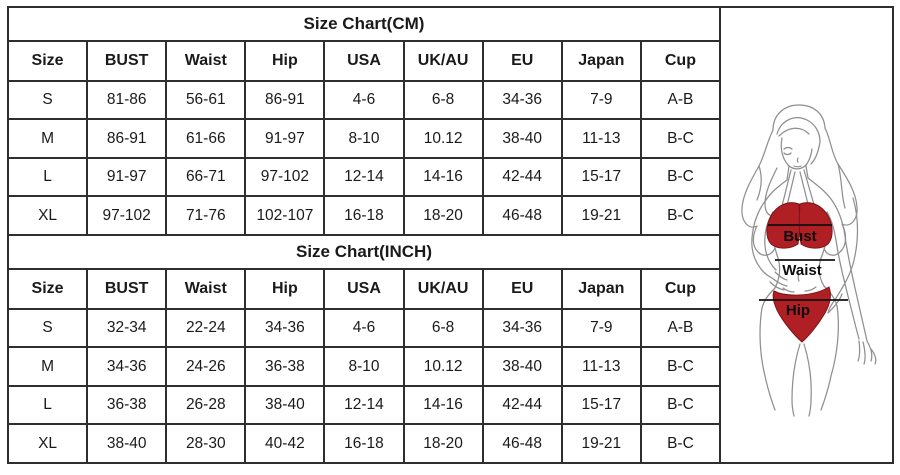 The width and height of the screenshot is (900, 475). What do you see at coordinates (206, 215) in the screenshot?
I see `size-cell: 71-76` at bounding box center [206, 215].